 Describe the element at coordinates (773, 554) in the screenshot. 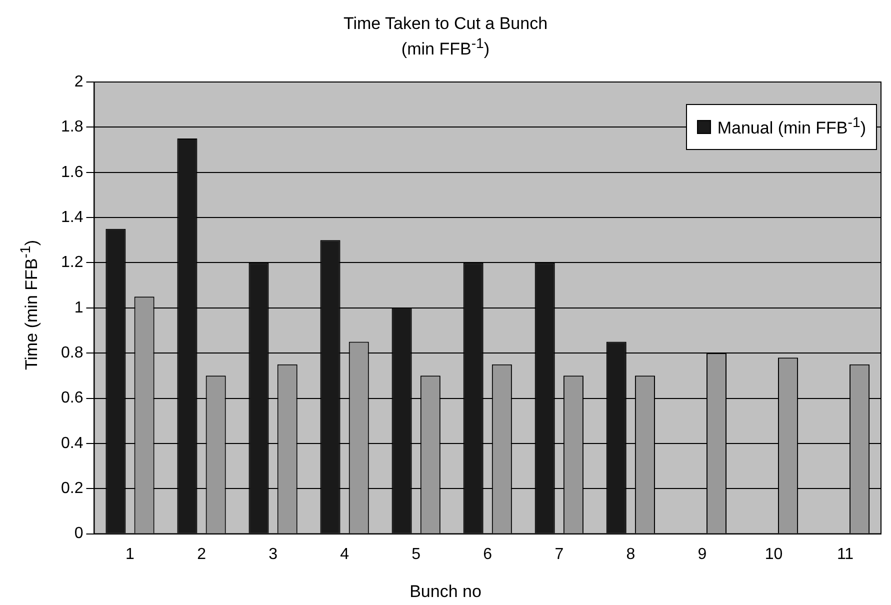

I see `x-tick-label: 10` at that location.